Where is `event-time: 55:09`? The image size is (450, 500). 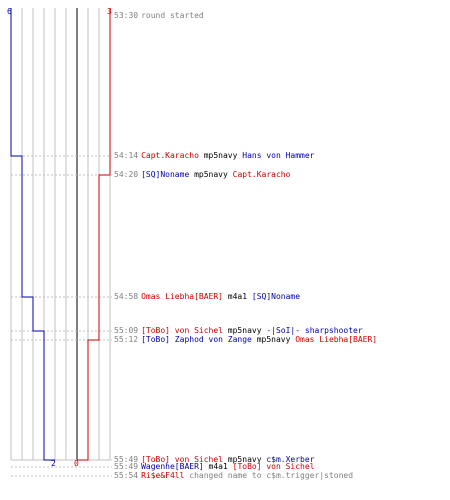 event-time: 55:09 is located at coordinates (126, 330).